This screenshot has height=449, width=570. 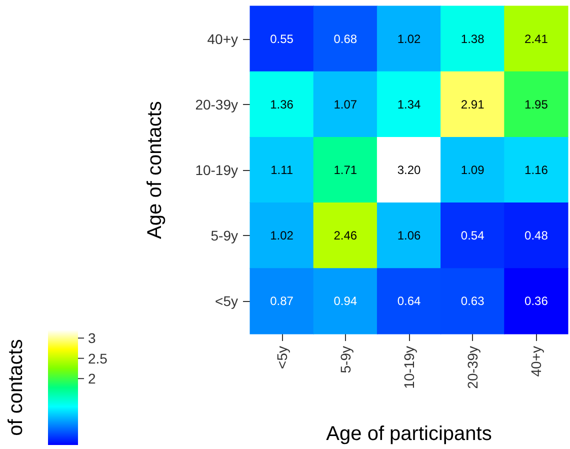 What do you see at coordinates (409, 434) in the screenshot?
I see `x-axis-title: Age of participants` at bounding box center [409, 434].